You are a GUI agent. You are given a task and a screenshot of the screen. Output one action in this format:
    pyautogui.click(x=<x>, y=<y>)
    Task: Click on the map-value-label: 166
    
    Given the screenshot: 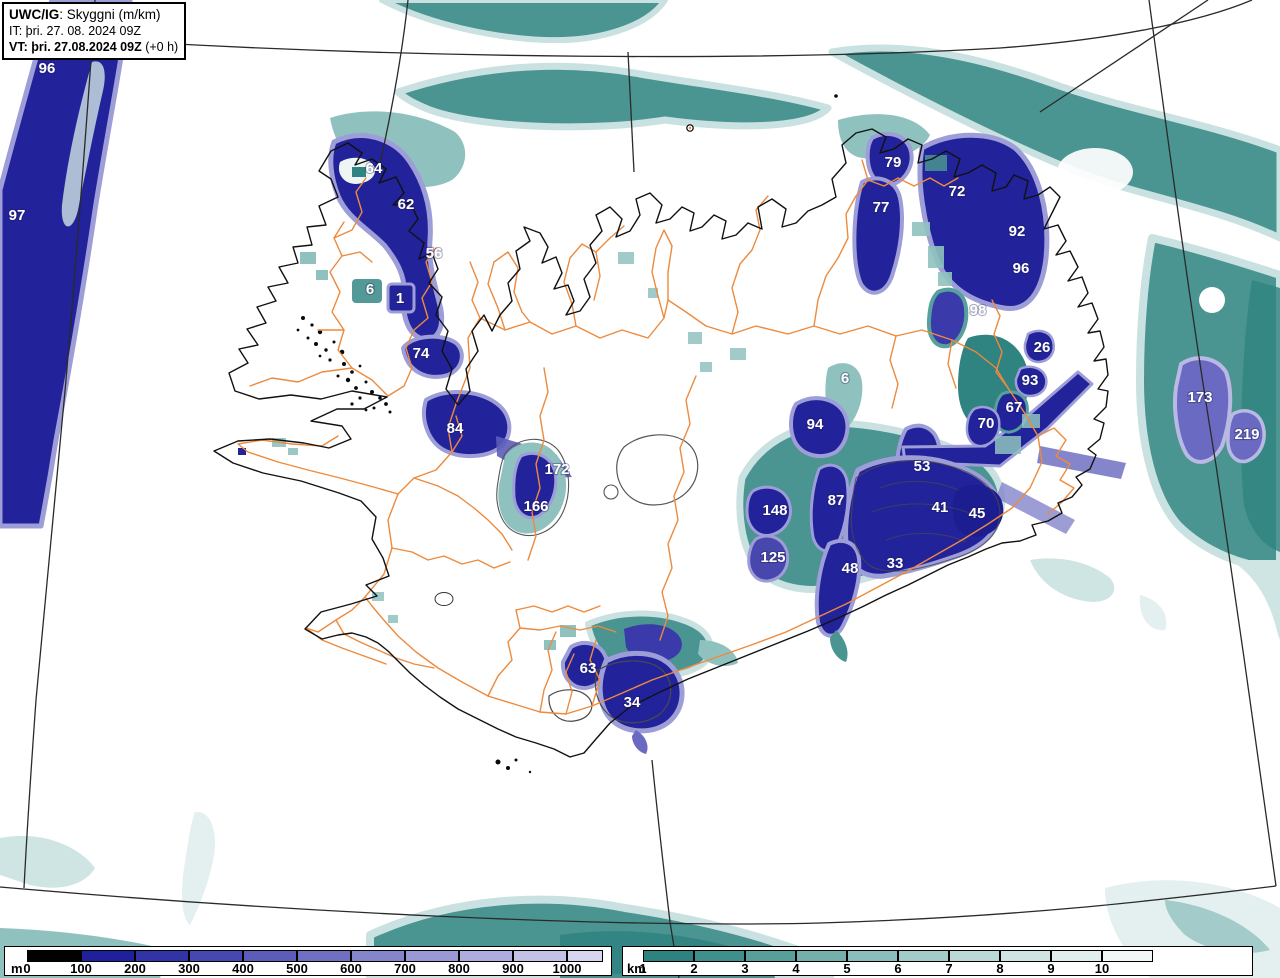 What is the action you would take?
    pyautogui.click(x=535, y=506)
    